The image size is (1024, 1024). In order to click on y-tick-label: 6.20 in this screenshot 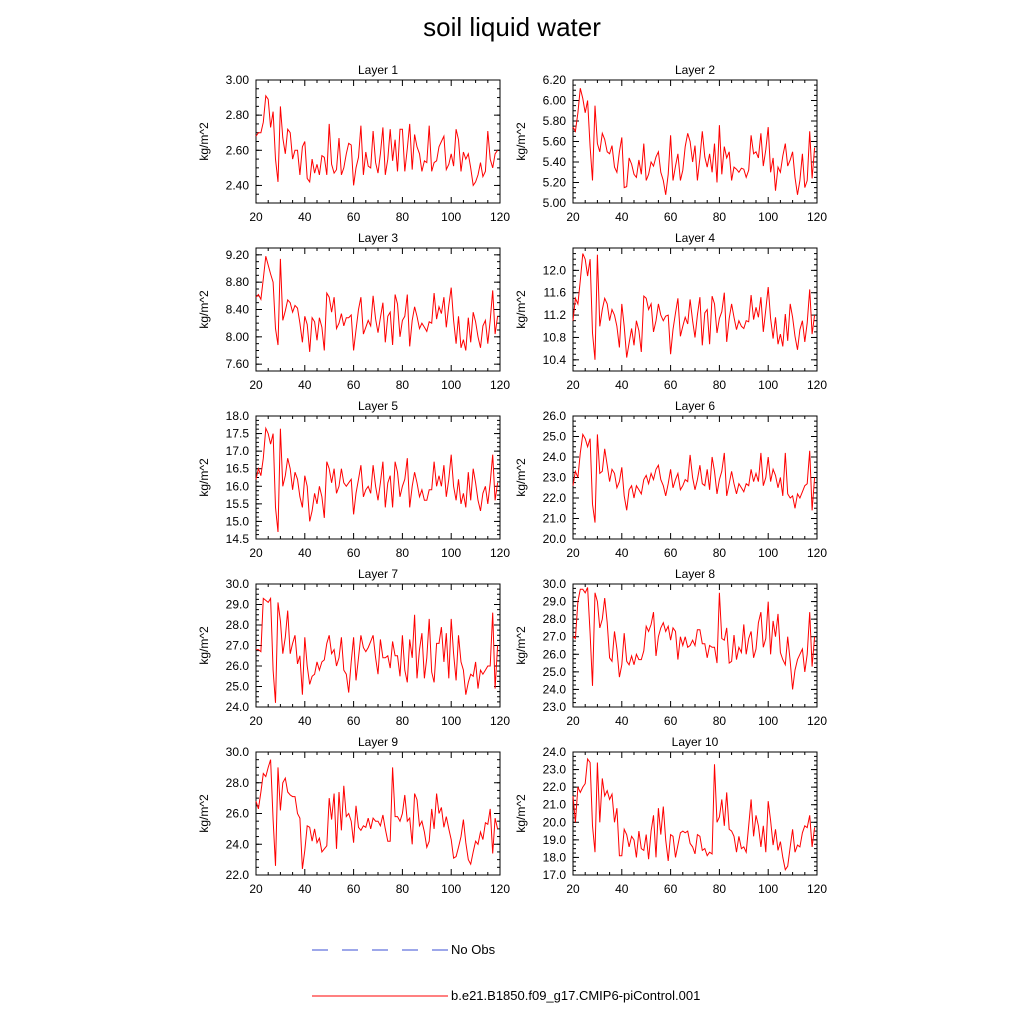, I will do `click(555, 80)`.